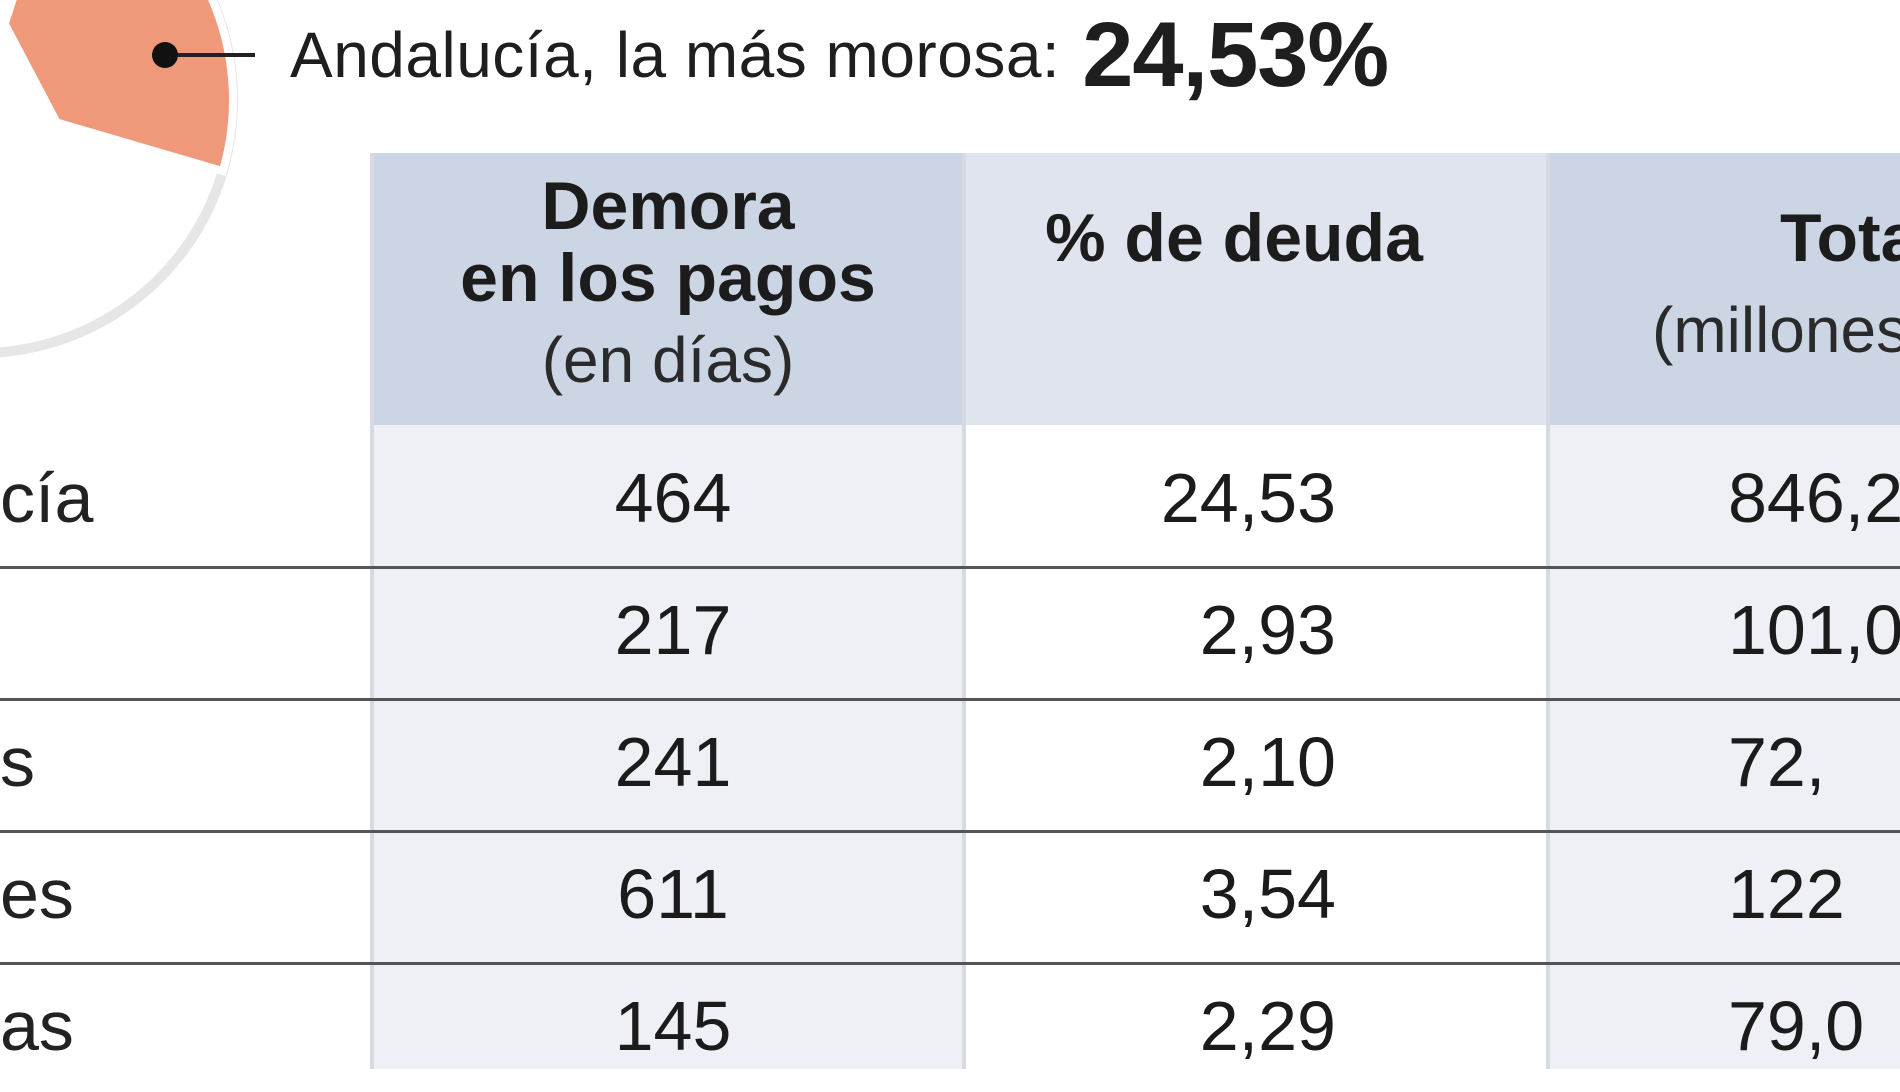  I want to click on table-cell: 846,2, so click(1814, 498).